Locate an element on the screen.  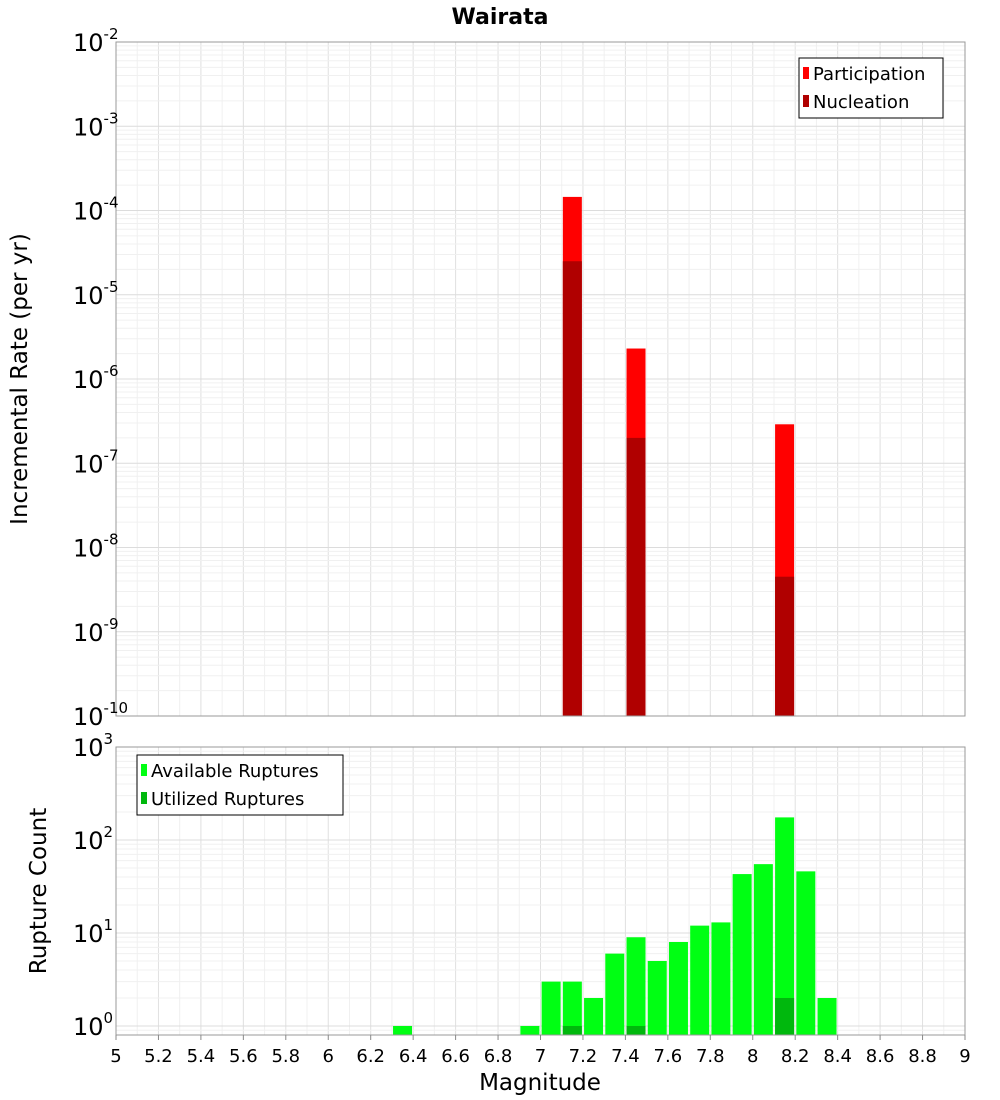
x-tick-label: 7 is located at coordinates (540, 1056).